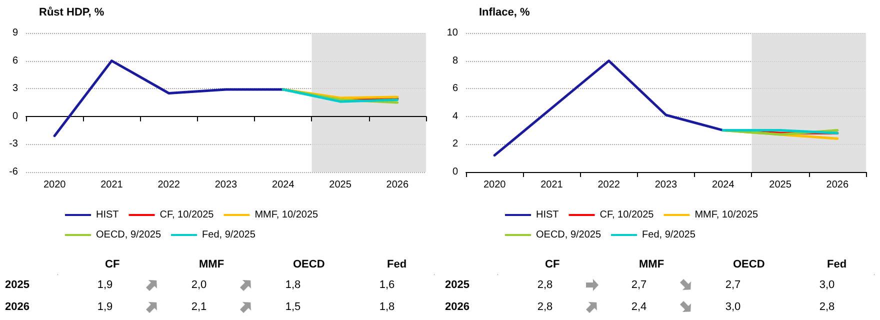 This screenshot has width=880, height=320. Describe the element at coordinates (504, 12) in the screenshot. I see `chart-title: Inflace, %` at that location.